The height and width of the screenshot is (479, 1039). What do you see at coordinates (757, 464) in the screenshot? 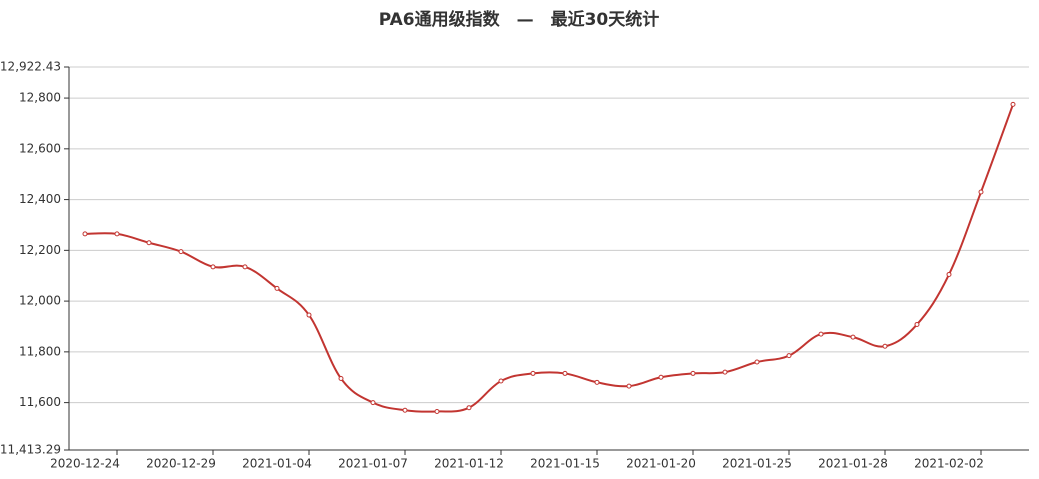
I see `x-tick-label: 2021-01-25` at bounding box center [757, 464].